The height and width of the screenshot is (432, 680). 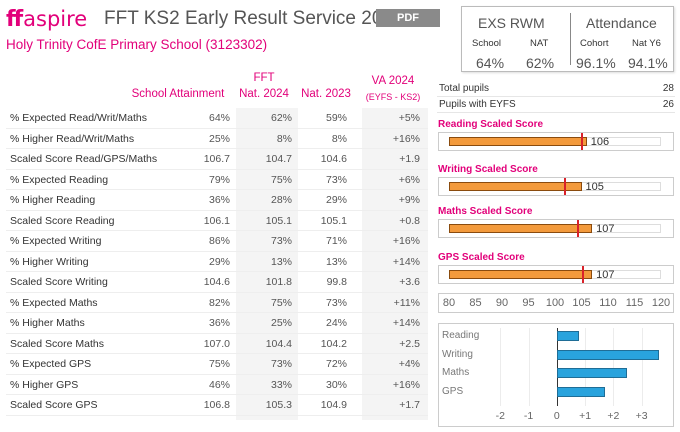 I want to click on scaled-score-tick: 85, so click(x=475, y=303).